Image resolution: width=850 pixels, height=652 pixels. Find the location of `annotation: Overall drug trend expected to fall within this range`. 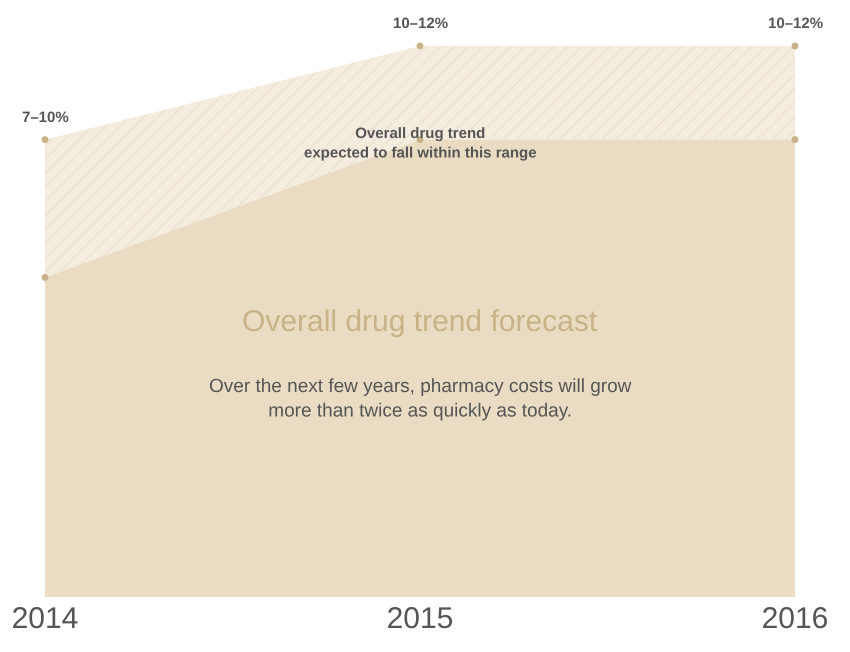

annotation: Overall drug trend expected to fall within this range is located at coordinates (420, 143).